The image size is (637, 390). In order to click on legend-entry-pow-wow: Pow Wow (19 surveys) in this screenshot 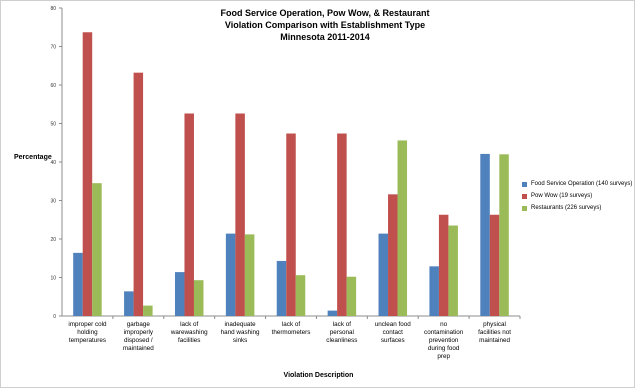, I will do `click(577, 196)`.